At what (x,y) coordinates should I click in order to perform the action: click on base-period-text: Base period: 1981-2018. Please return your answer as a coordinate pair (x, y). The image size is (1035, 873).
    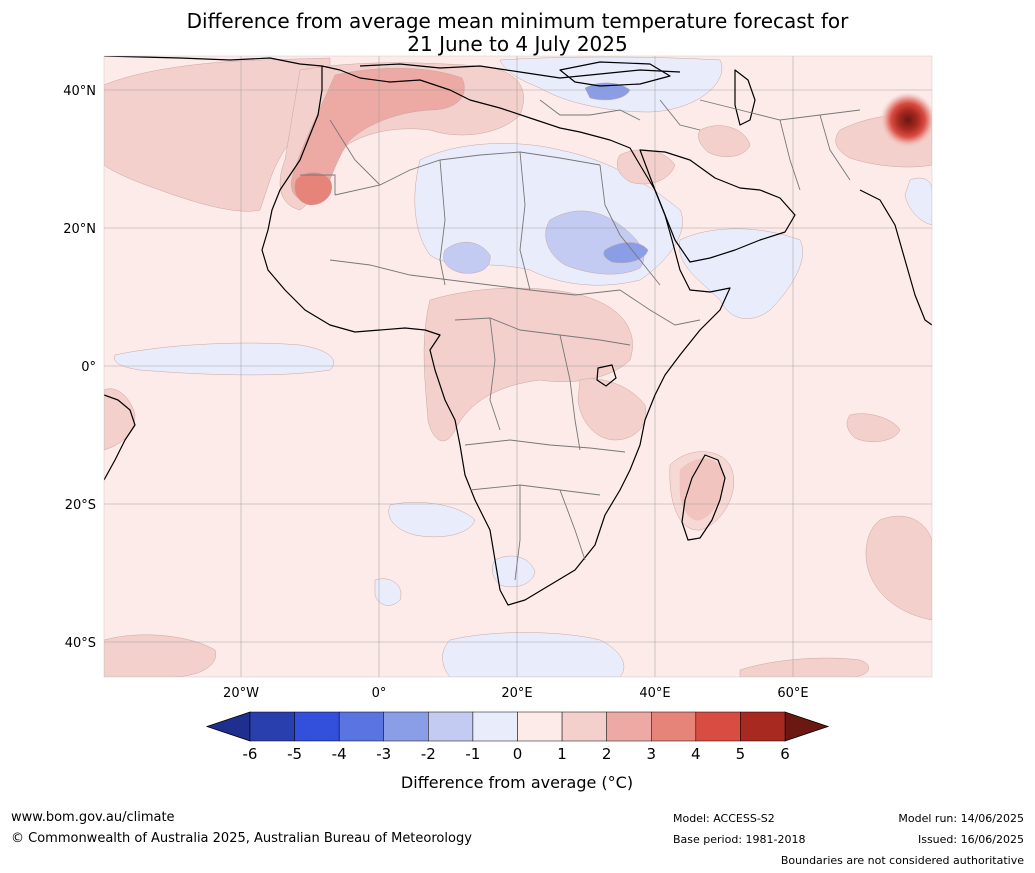
    Looking at the image, I should click on (739, 839).